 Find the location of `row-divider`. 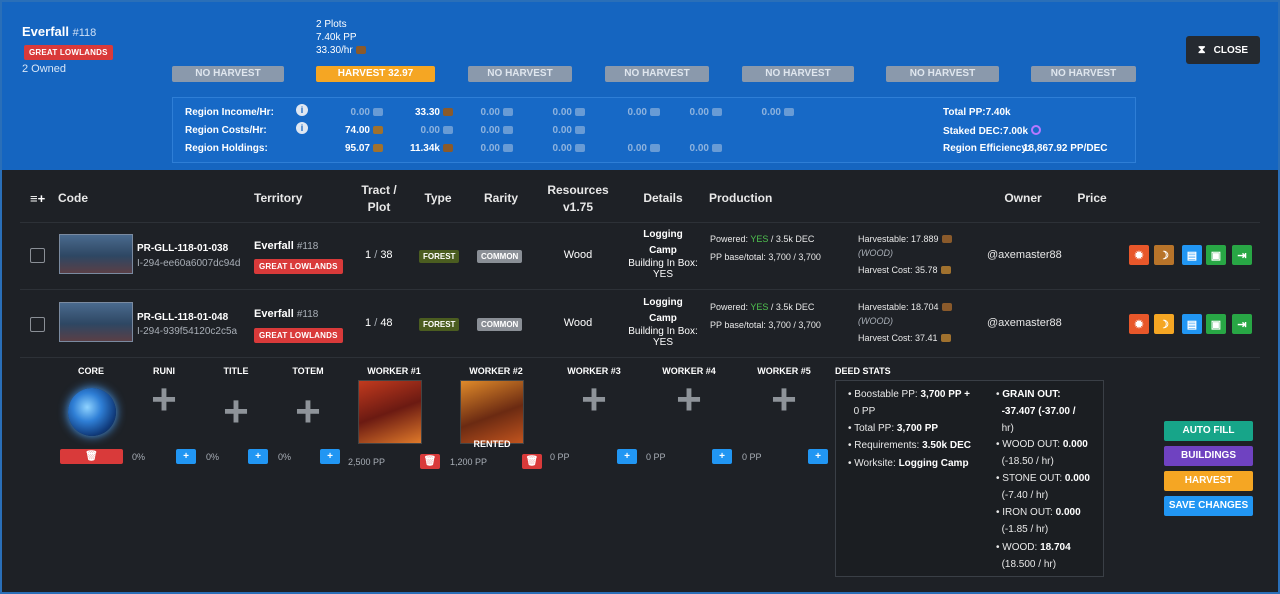

row-divider is located at coordinates (640, 222).